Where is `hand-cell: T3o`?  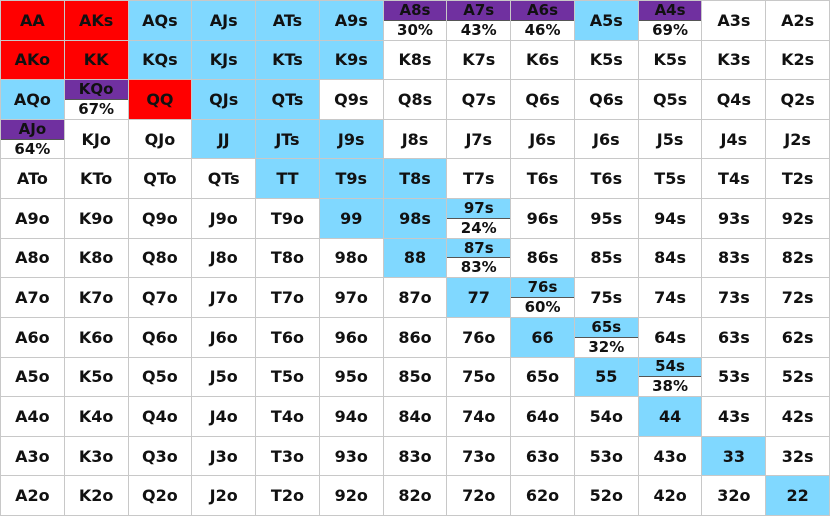 hand-cell: T3o is located at coordinates (287, 455).